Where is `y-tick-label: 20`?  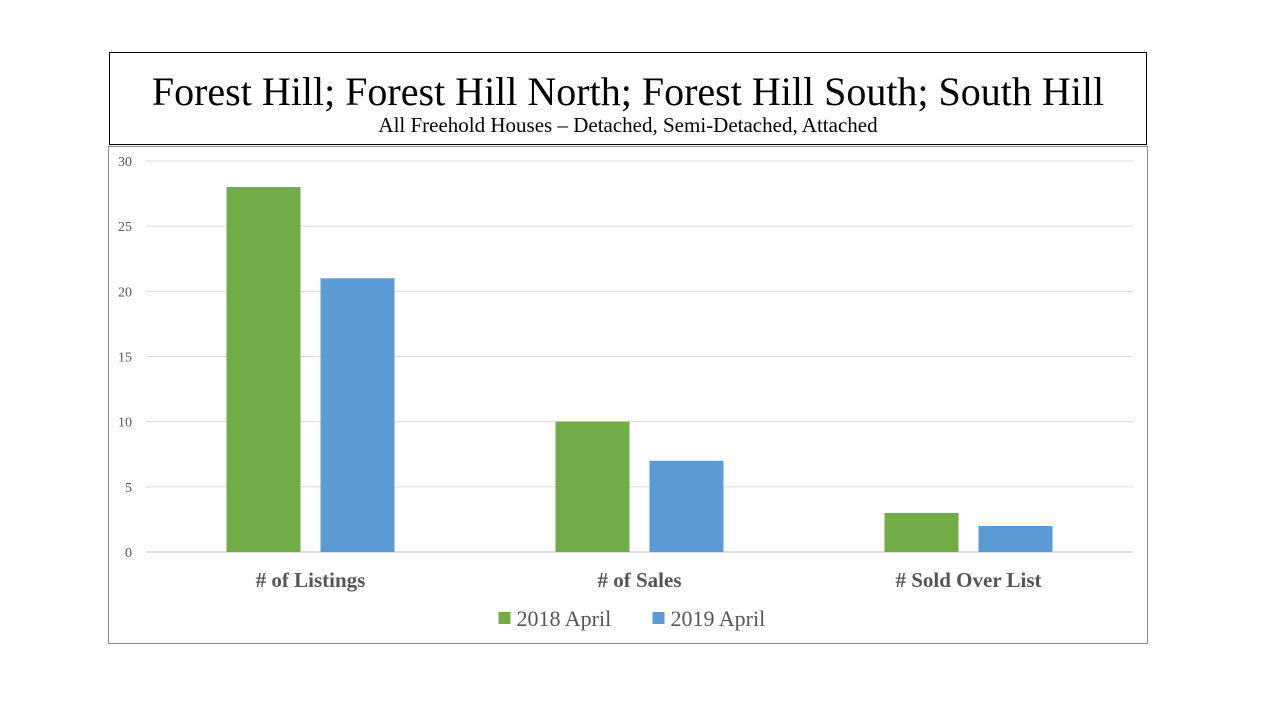 y-tick-label: 20 is located at coordinates (125, 292).